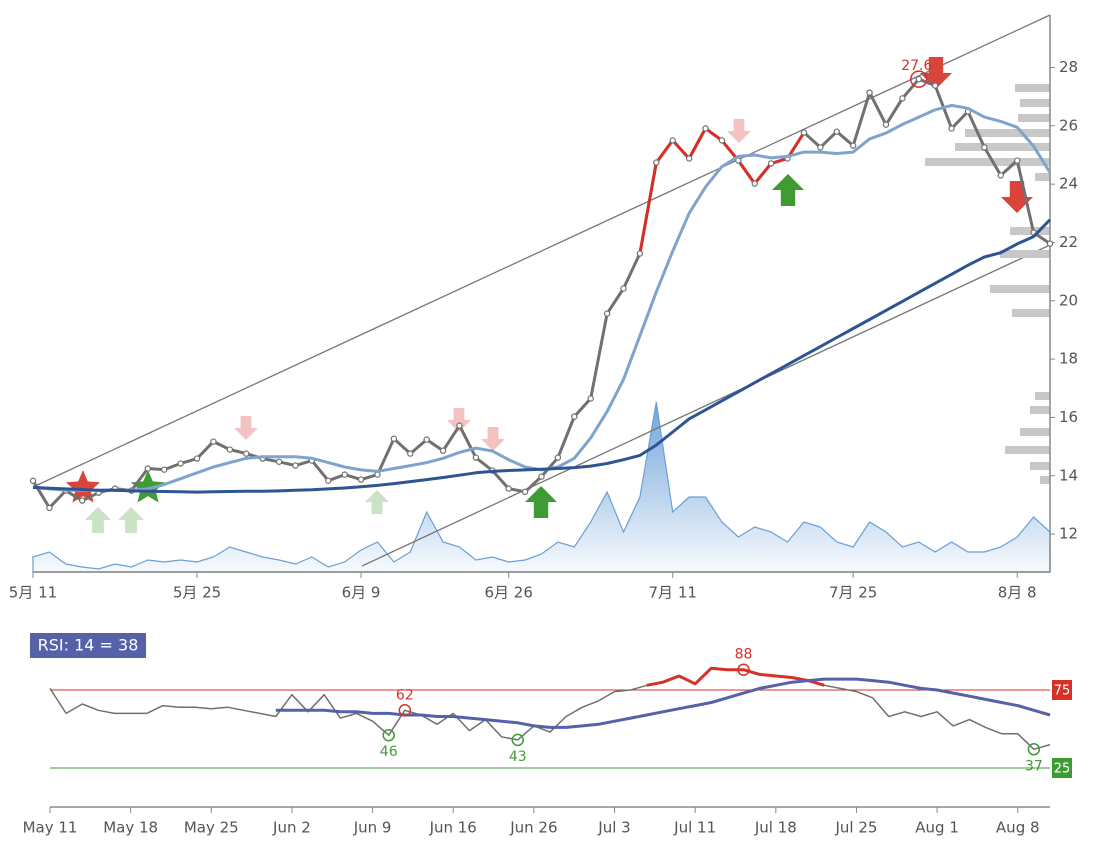 The width and height of the screenshot is (1100, 847). I want to click on x-tick-label: 7月 25, so click(853, 593).